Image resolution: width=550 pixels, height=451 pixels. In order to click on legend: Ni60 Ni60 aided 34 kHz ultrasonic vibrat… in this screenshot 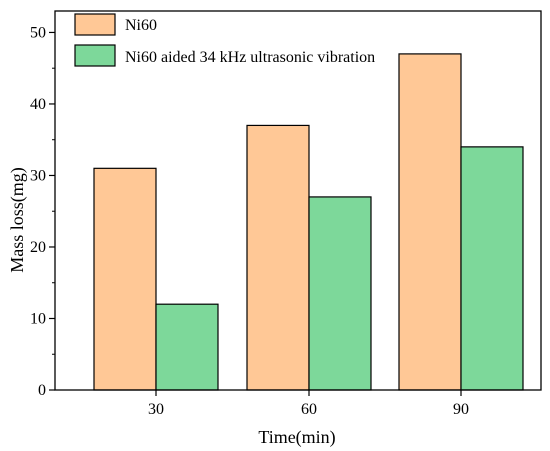, I will do `click(224, 40)`.